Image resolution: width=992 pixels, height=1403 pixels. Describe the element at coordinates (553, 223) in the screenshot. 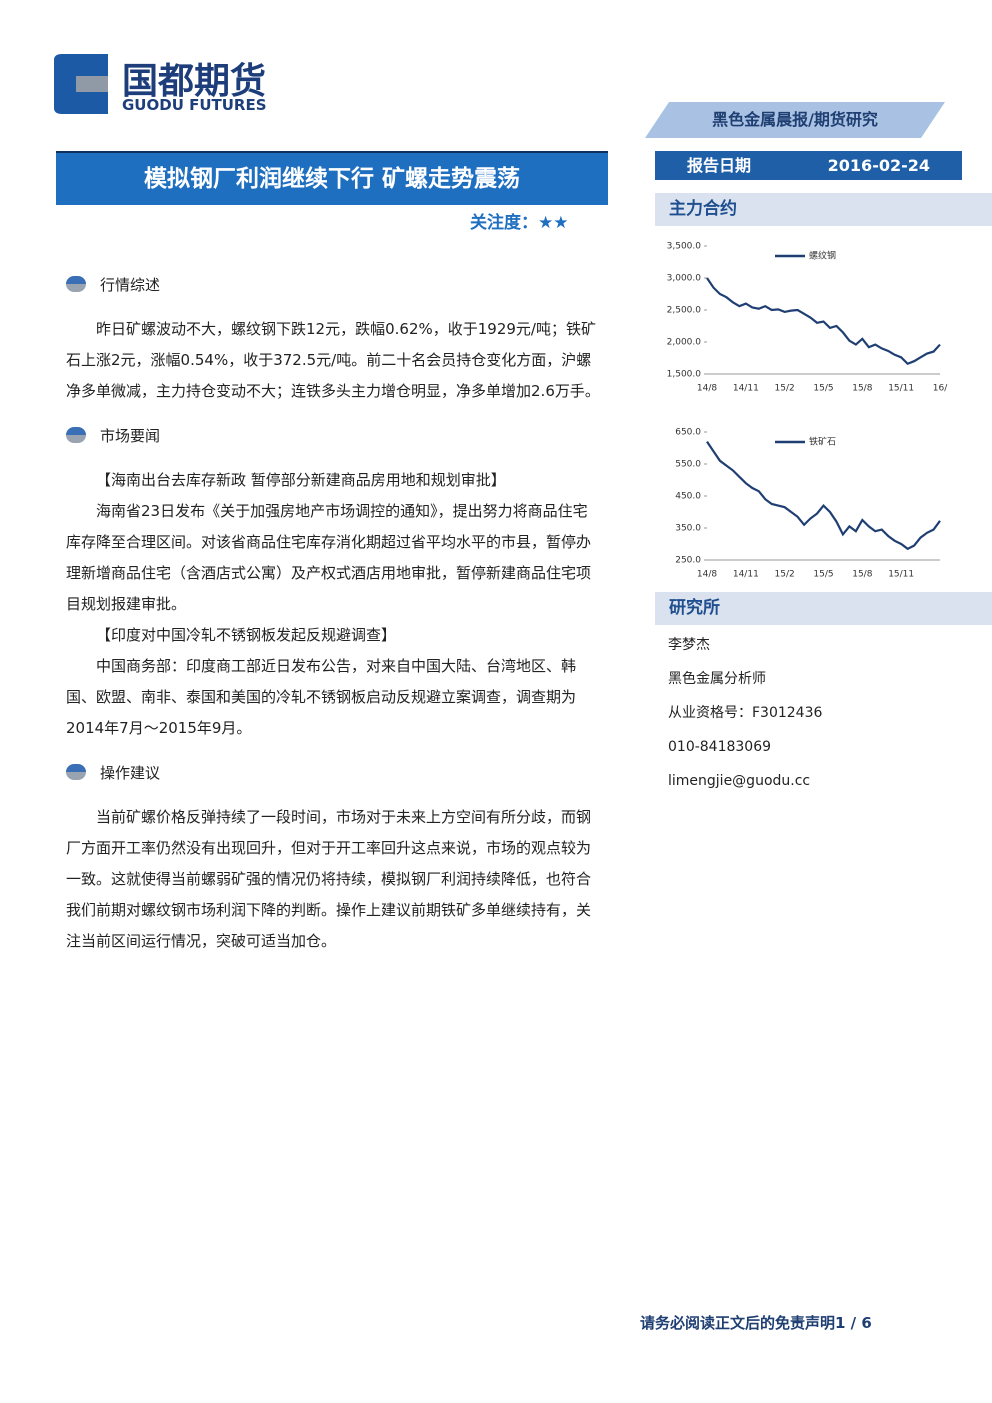

I see `attention-stars: ★★` at that location.